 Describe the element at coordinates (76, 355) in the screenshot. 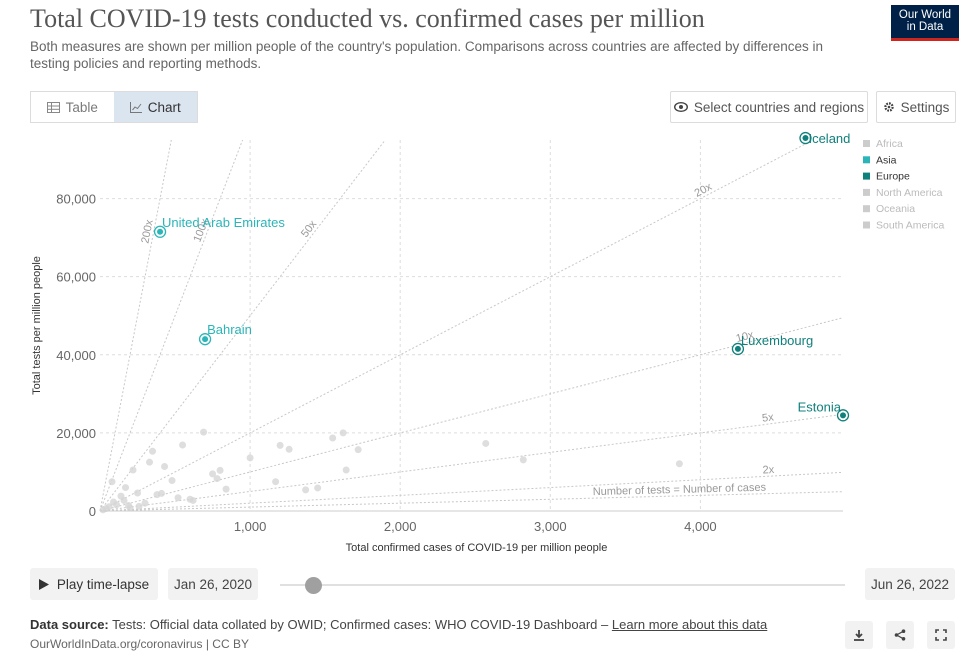

I see `y-tick-label: 40,000` at that location.